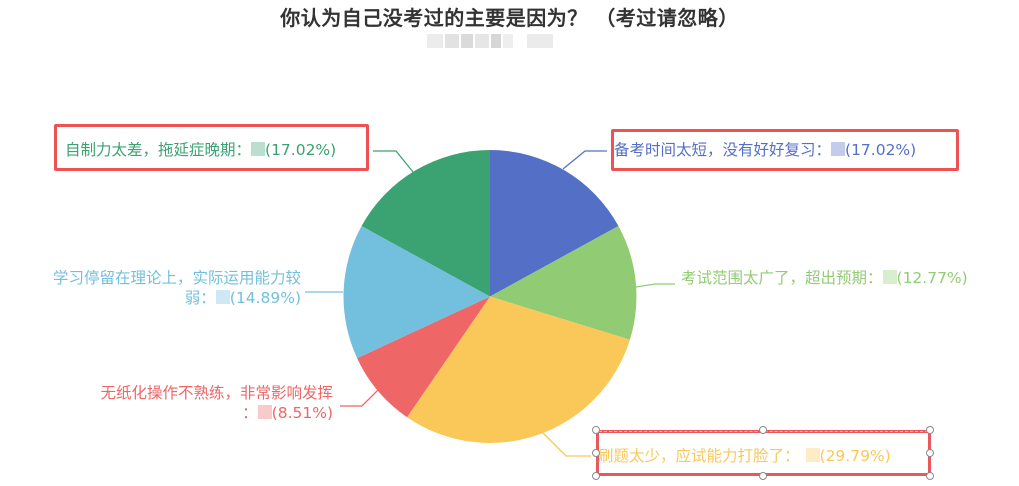 This screenshot has width=1019, height=486. I want to click on leader-line-light-green, so click(655, 285).